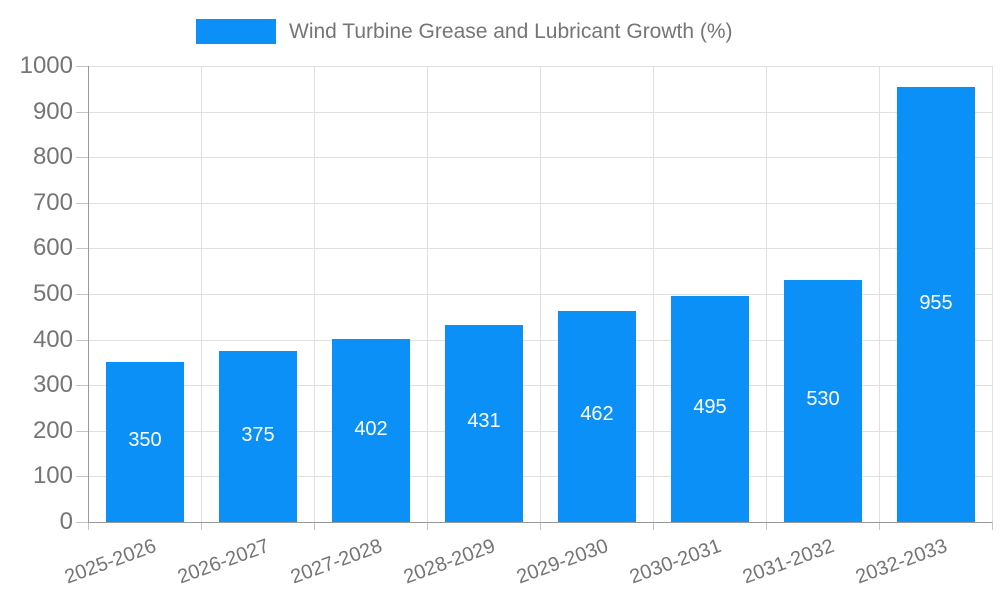  I want to click on bar-value-label: 530, so click(823, 399).